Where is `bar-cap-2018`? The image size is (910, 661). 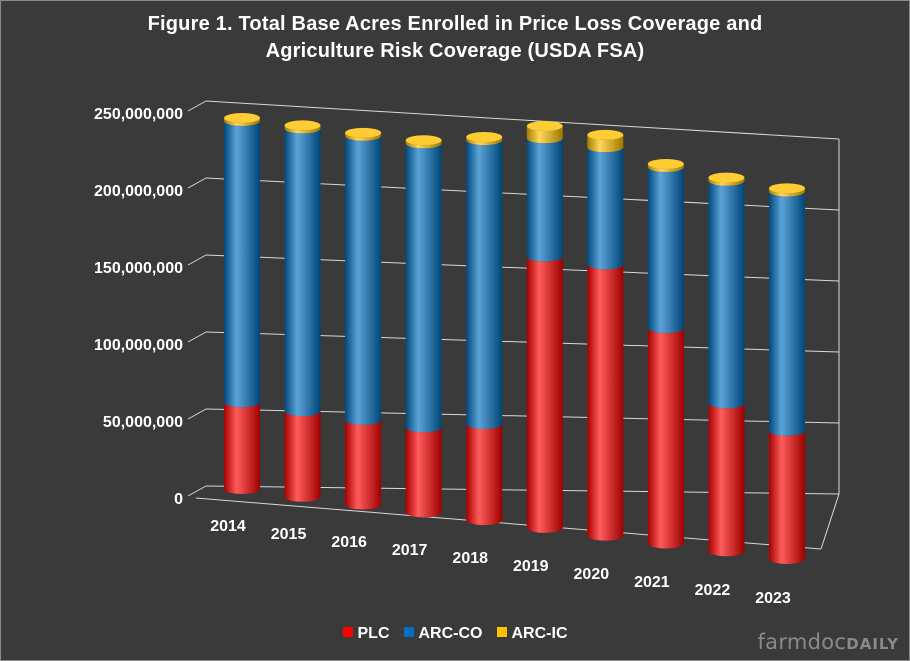
bar-cap-2018 is located at coordinates (484, 137).